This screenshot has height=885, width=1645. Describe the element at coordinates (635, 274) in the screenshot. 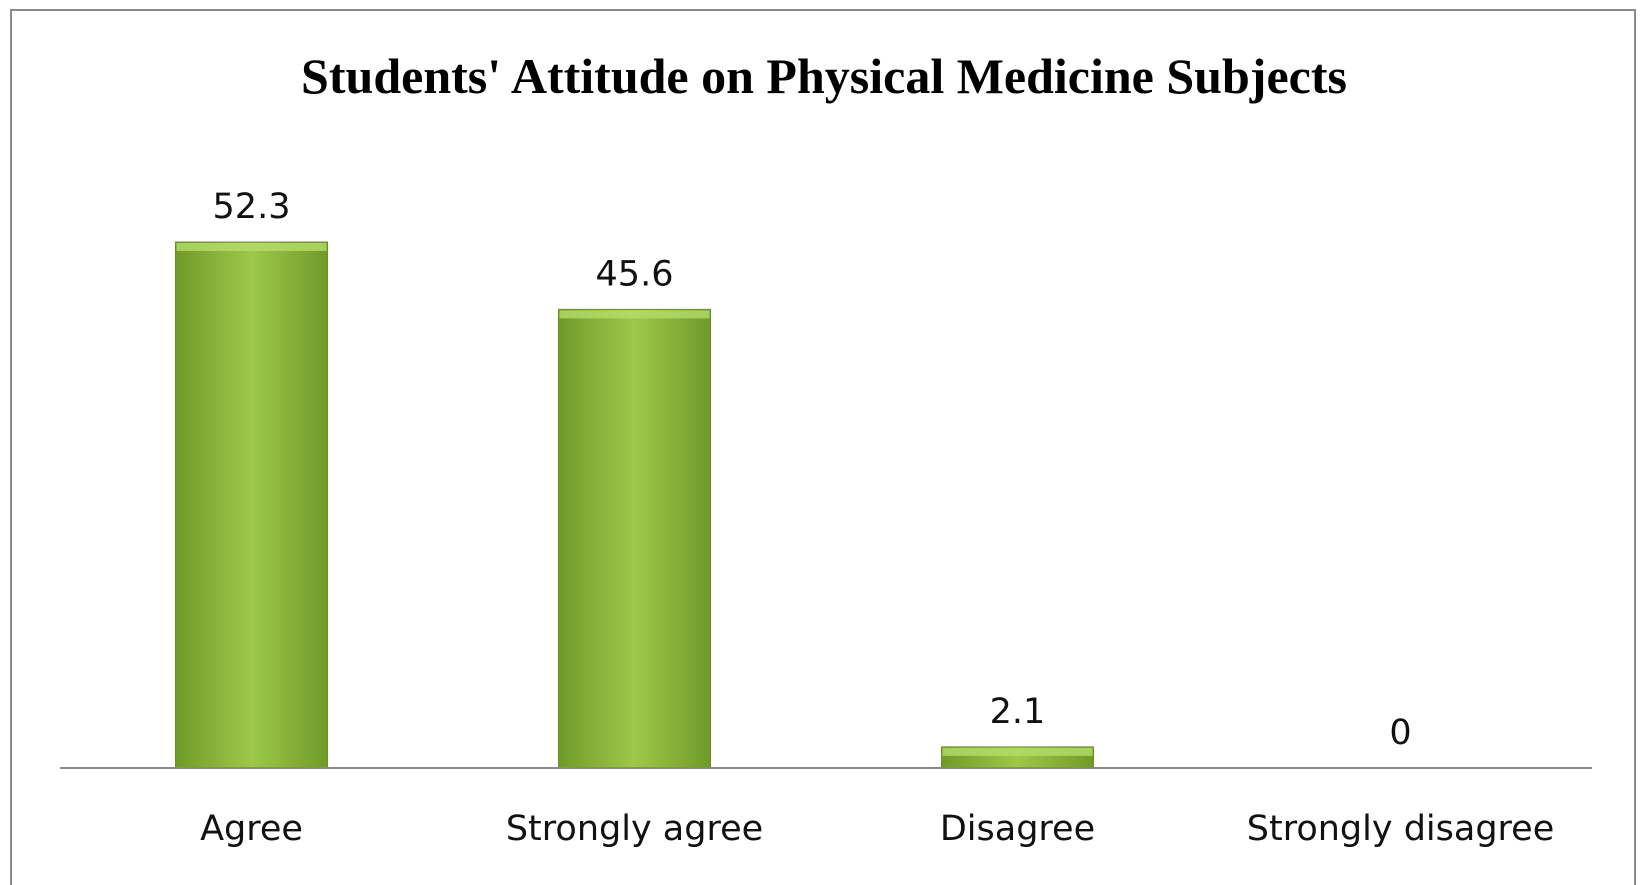

I see `data-label: 45.6` at that location.